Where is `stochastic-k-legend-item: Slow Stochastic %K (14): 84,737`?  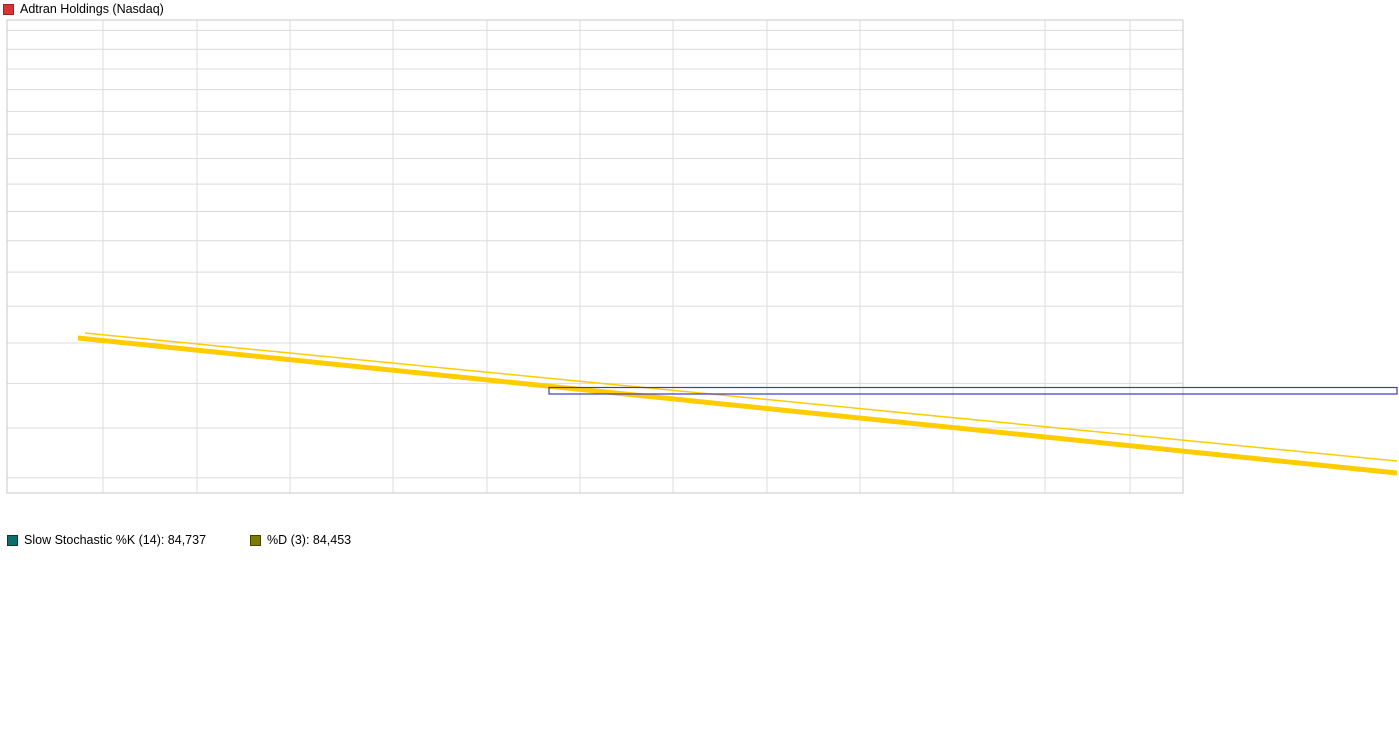
stochastic-k-legend-item: Slow Stochastic %K (14): 84,737 is located at coordinates (106, 540).